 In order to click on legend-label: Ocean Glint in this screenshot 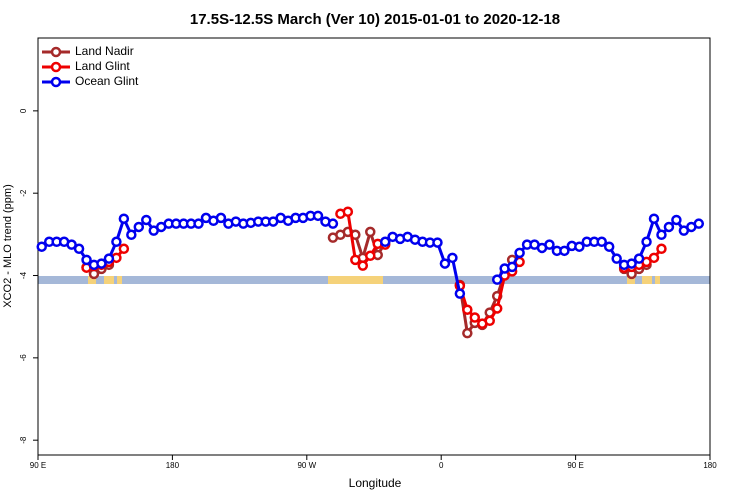, I will do `click(107, 81)`.